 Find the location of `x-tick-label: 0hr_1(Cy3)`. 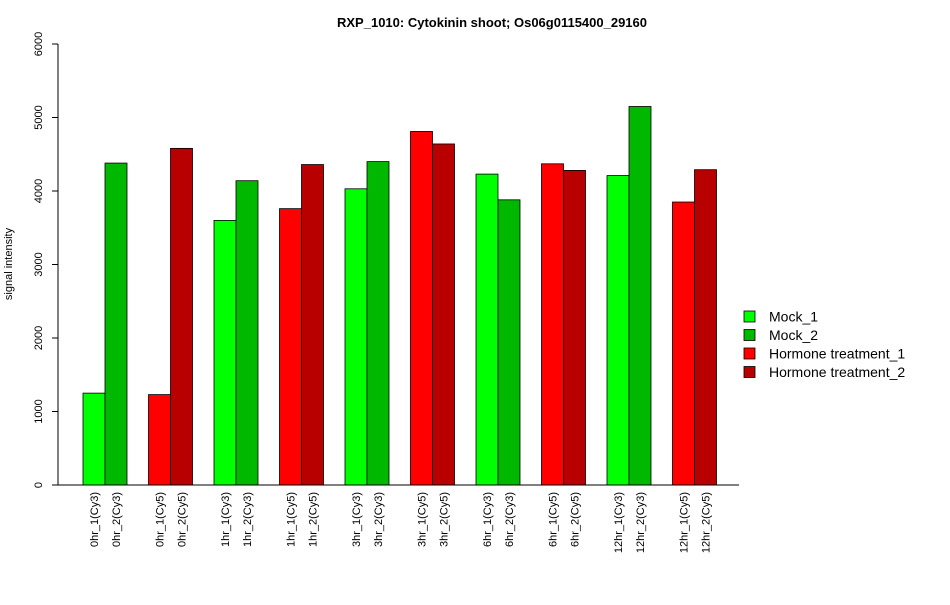

x-tick-label: 0hr_1(Cy3) is located at coordinates (95, 519).